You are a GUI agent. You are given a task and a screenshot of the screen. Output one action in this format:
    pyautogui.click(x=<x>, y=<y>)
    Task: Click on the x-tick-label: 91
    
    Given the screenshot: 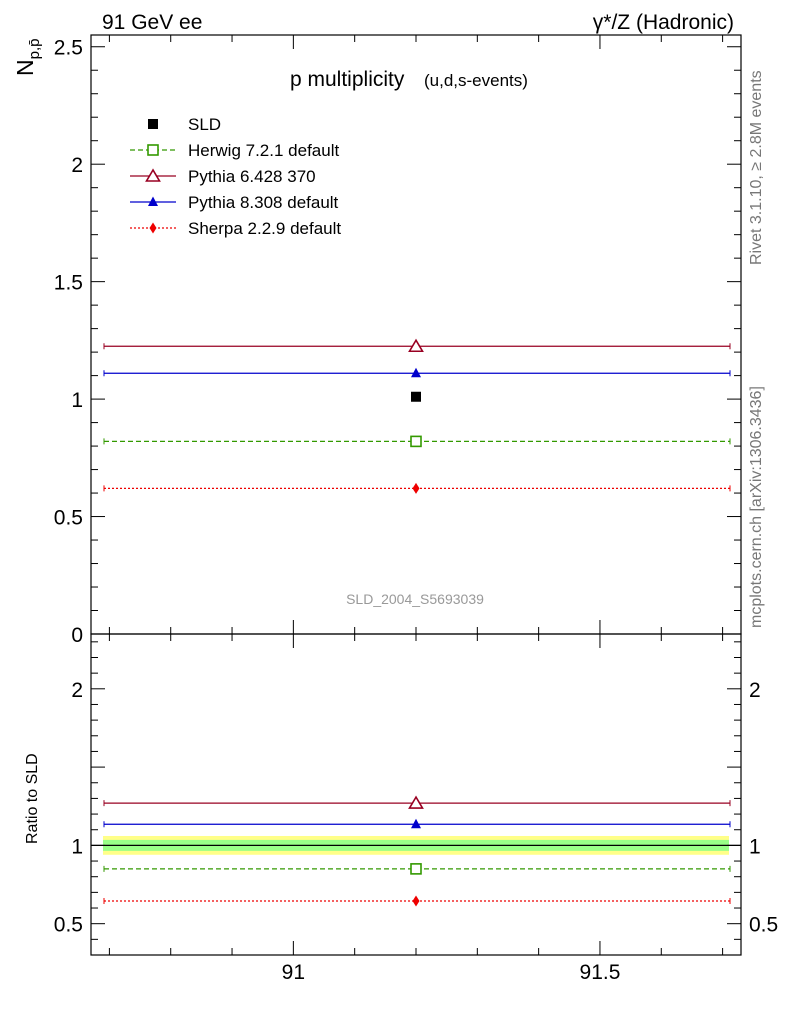 What is the action you would take?
    pyautogui.click(x=293, y=972)
    